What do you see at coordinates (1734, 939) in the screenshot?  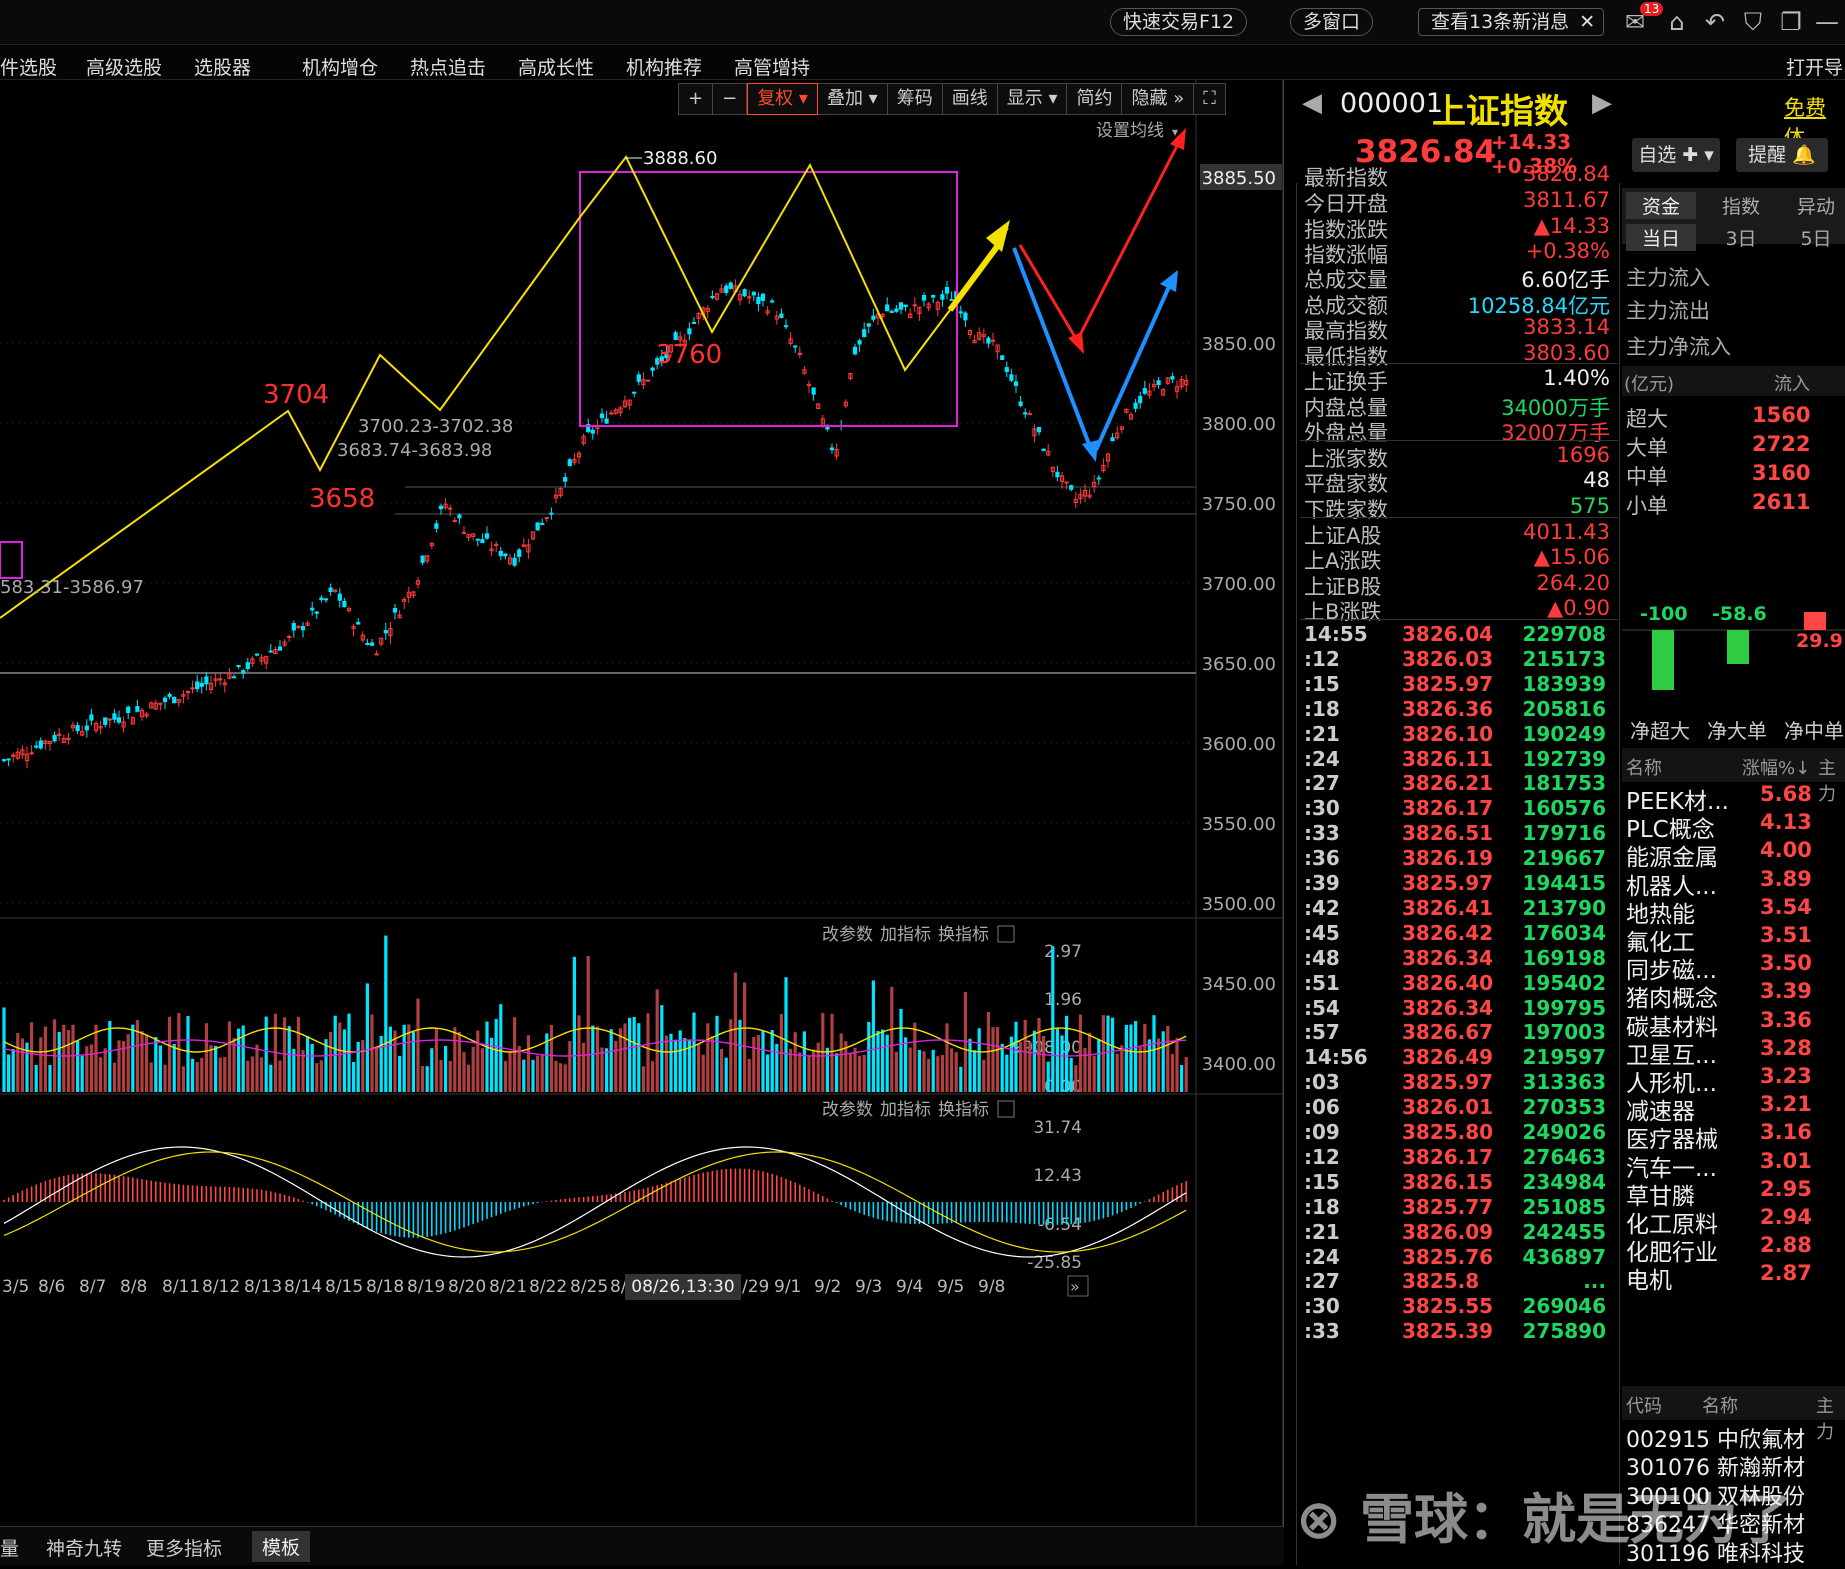 I see `sector-row: 氟化工 3.51` at bounding box center [1734, 939].